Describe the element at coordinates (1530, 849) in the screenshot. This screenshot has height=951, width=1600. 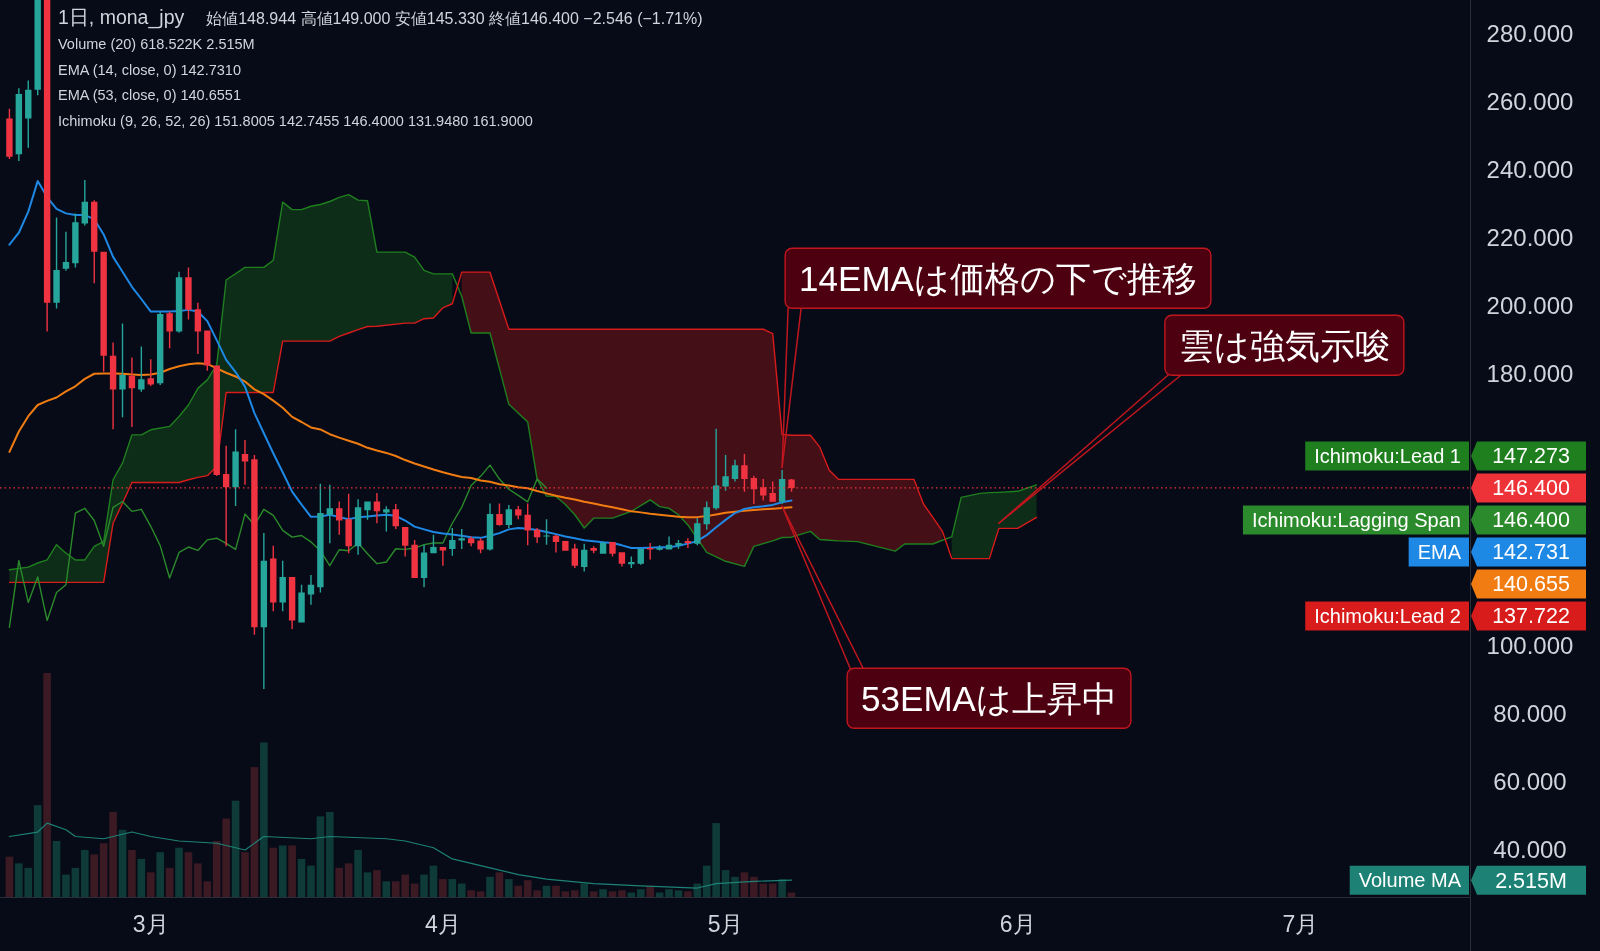
I see `y-tick-label: 40.000` at that location.